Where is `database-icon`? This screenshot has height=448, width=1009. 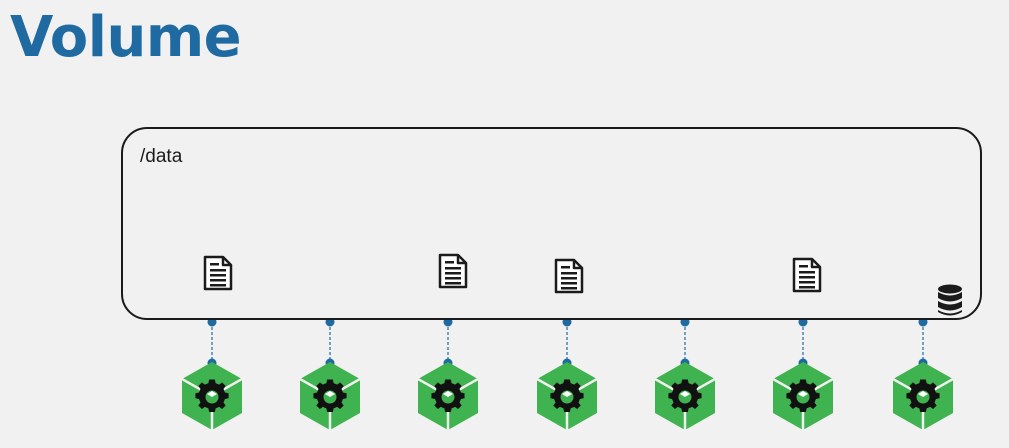 database-icon is located at coordinates (950, 300).